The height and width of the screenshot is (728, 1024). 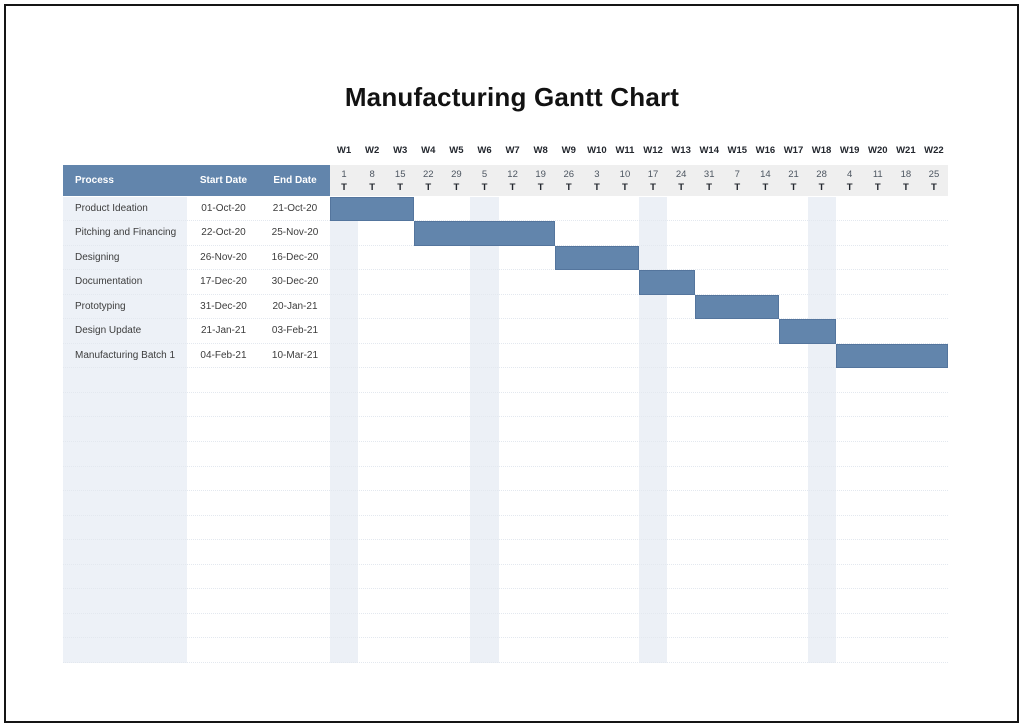 I want to click on week-label: W15, so click(x=737, y=150).